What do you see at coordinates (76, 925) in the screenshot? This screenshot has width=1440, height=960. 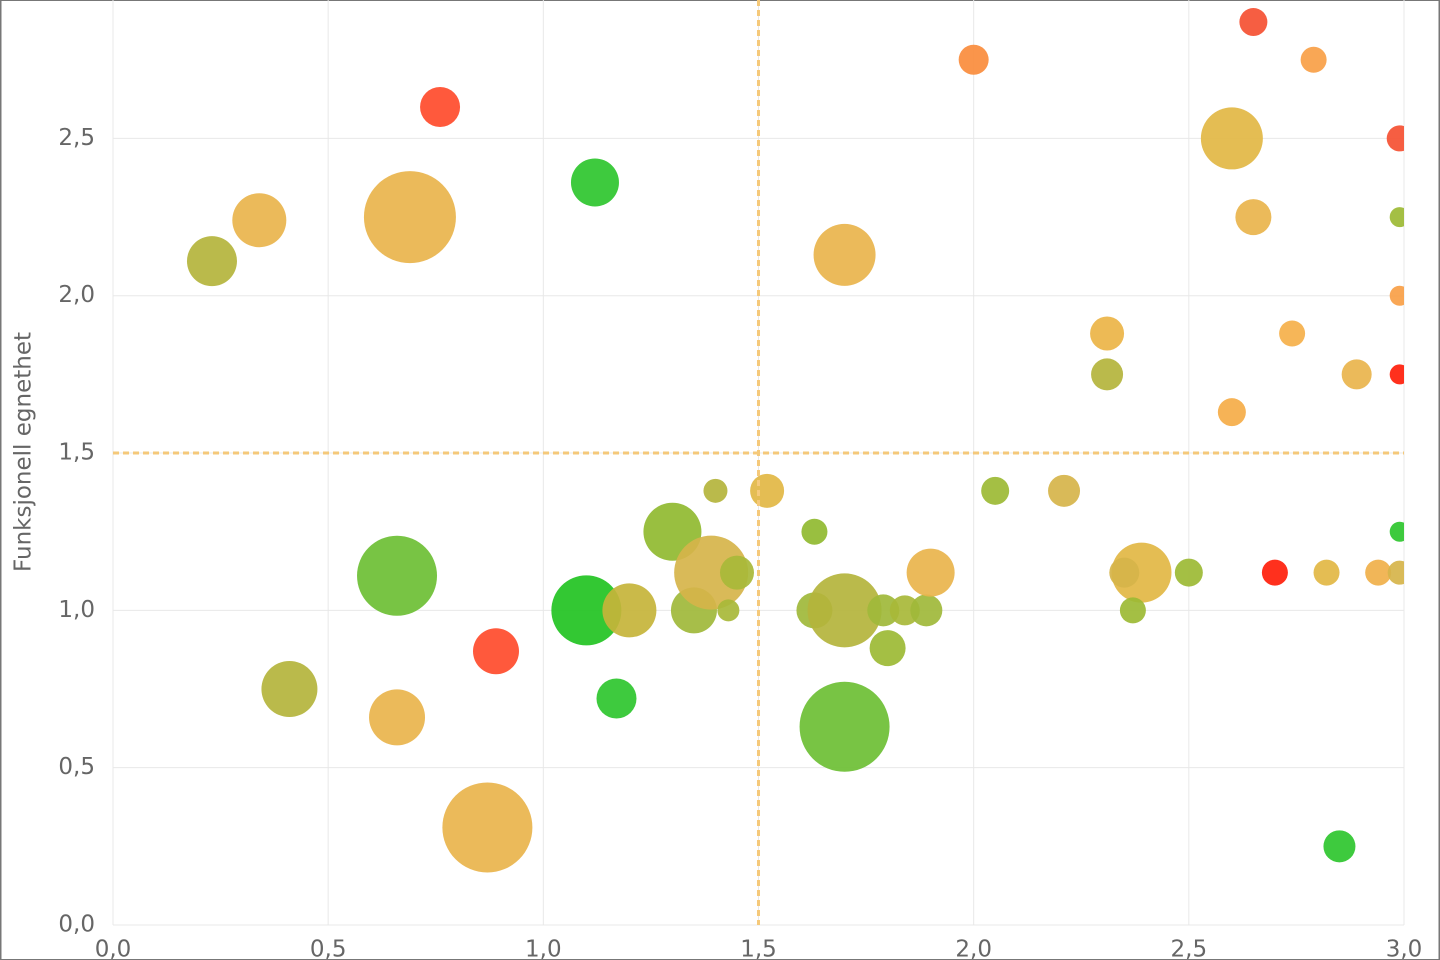 I see `y-tick-label: 0,0` at bounding box center [76, 925].